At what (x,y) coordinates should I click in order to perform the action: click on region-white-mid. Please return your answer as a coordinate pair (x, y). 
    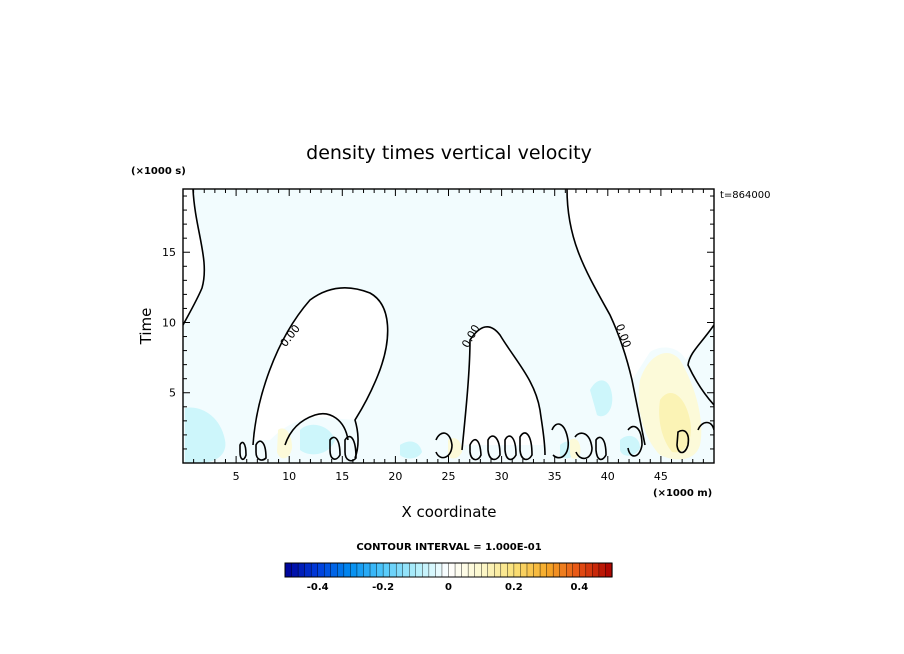
    Looking at the image, I should click on (503, 385).